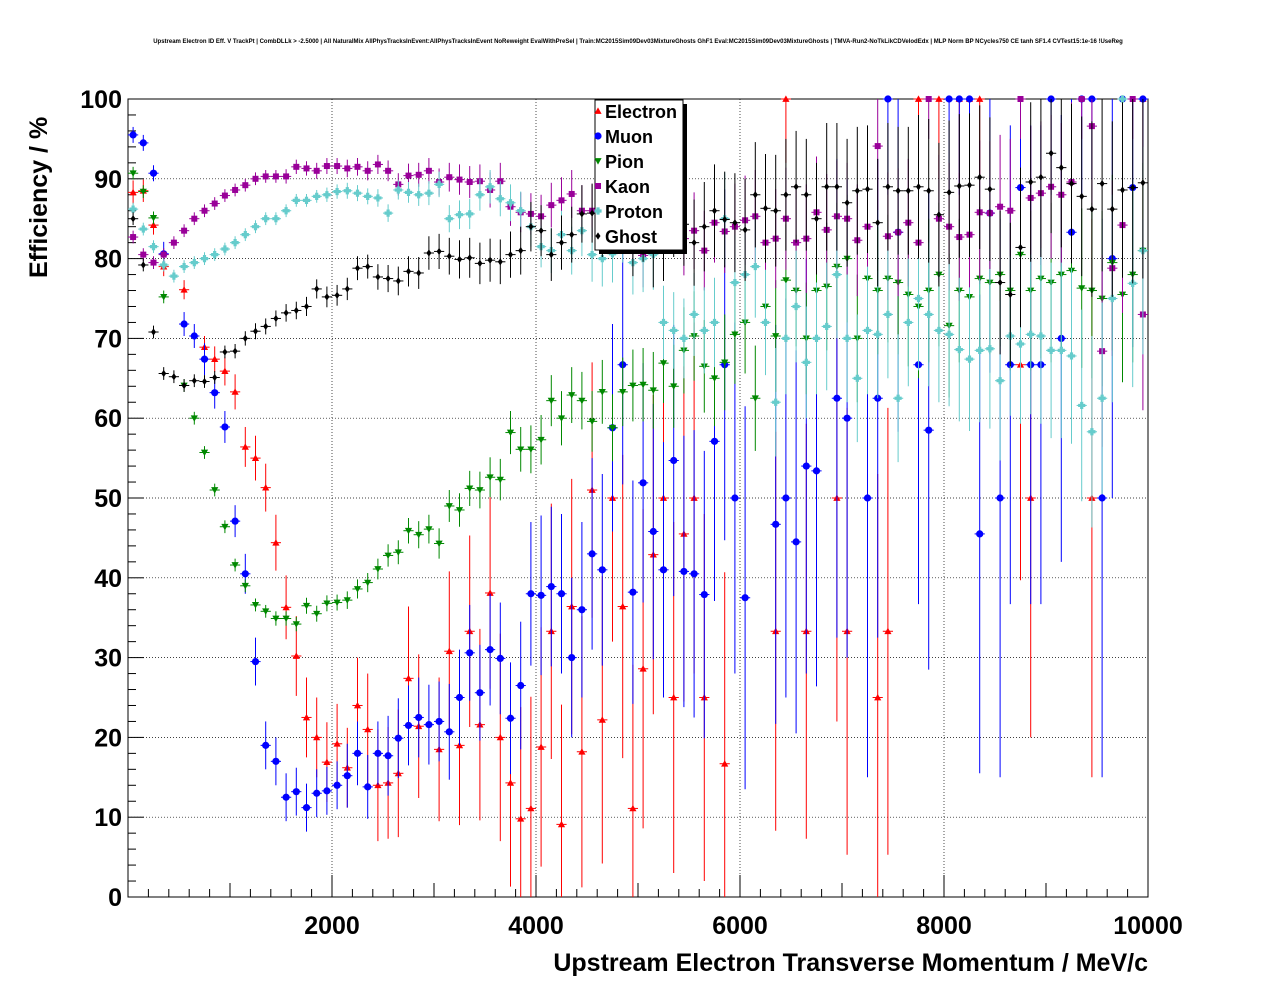 The width and height of the screenshot is (1276, 1001). Describe the element at coordinates (635, 112) in the screenshot. I see `legend-entry-electron: Electron` at that location.